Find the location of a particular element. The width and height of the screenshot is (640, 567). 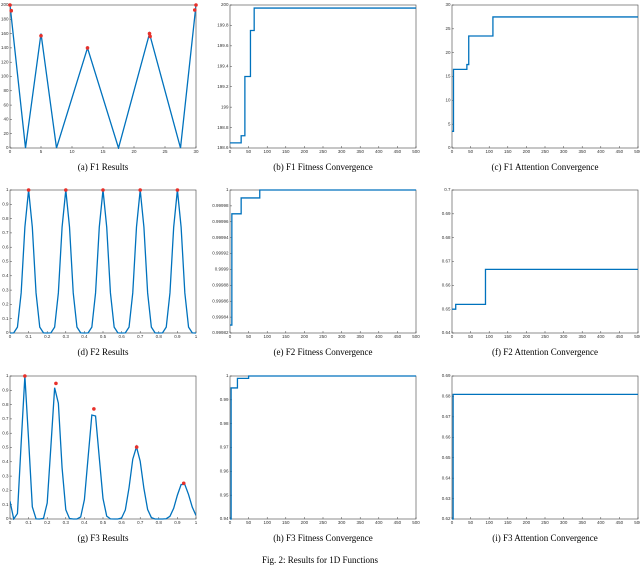

figure-caption: Fig. 2: Results for 1D Functions is located at coordinates (320, 560).